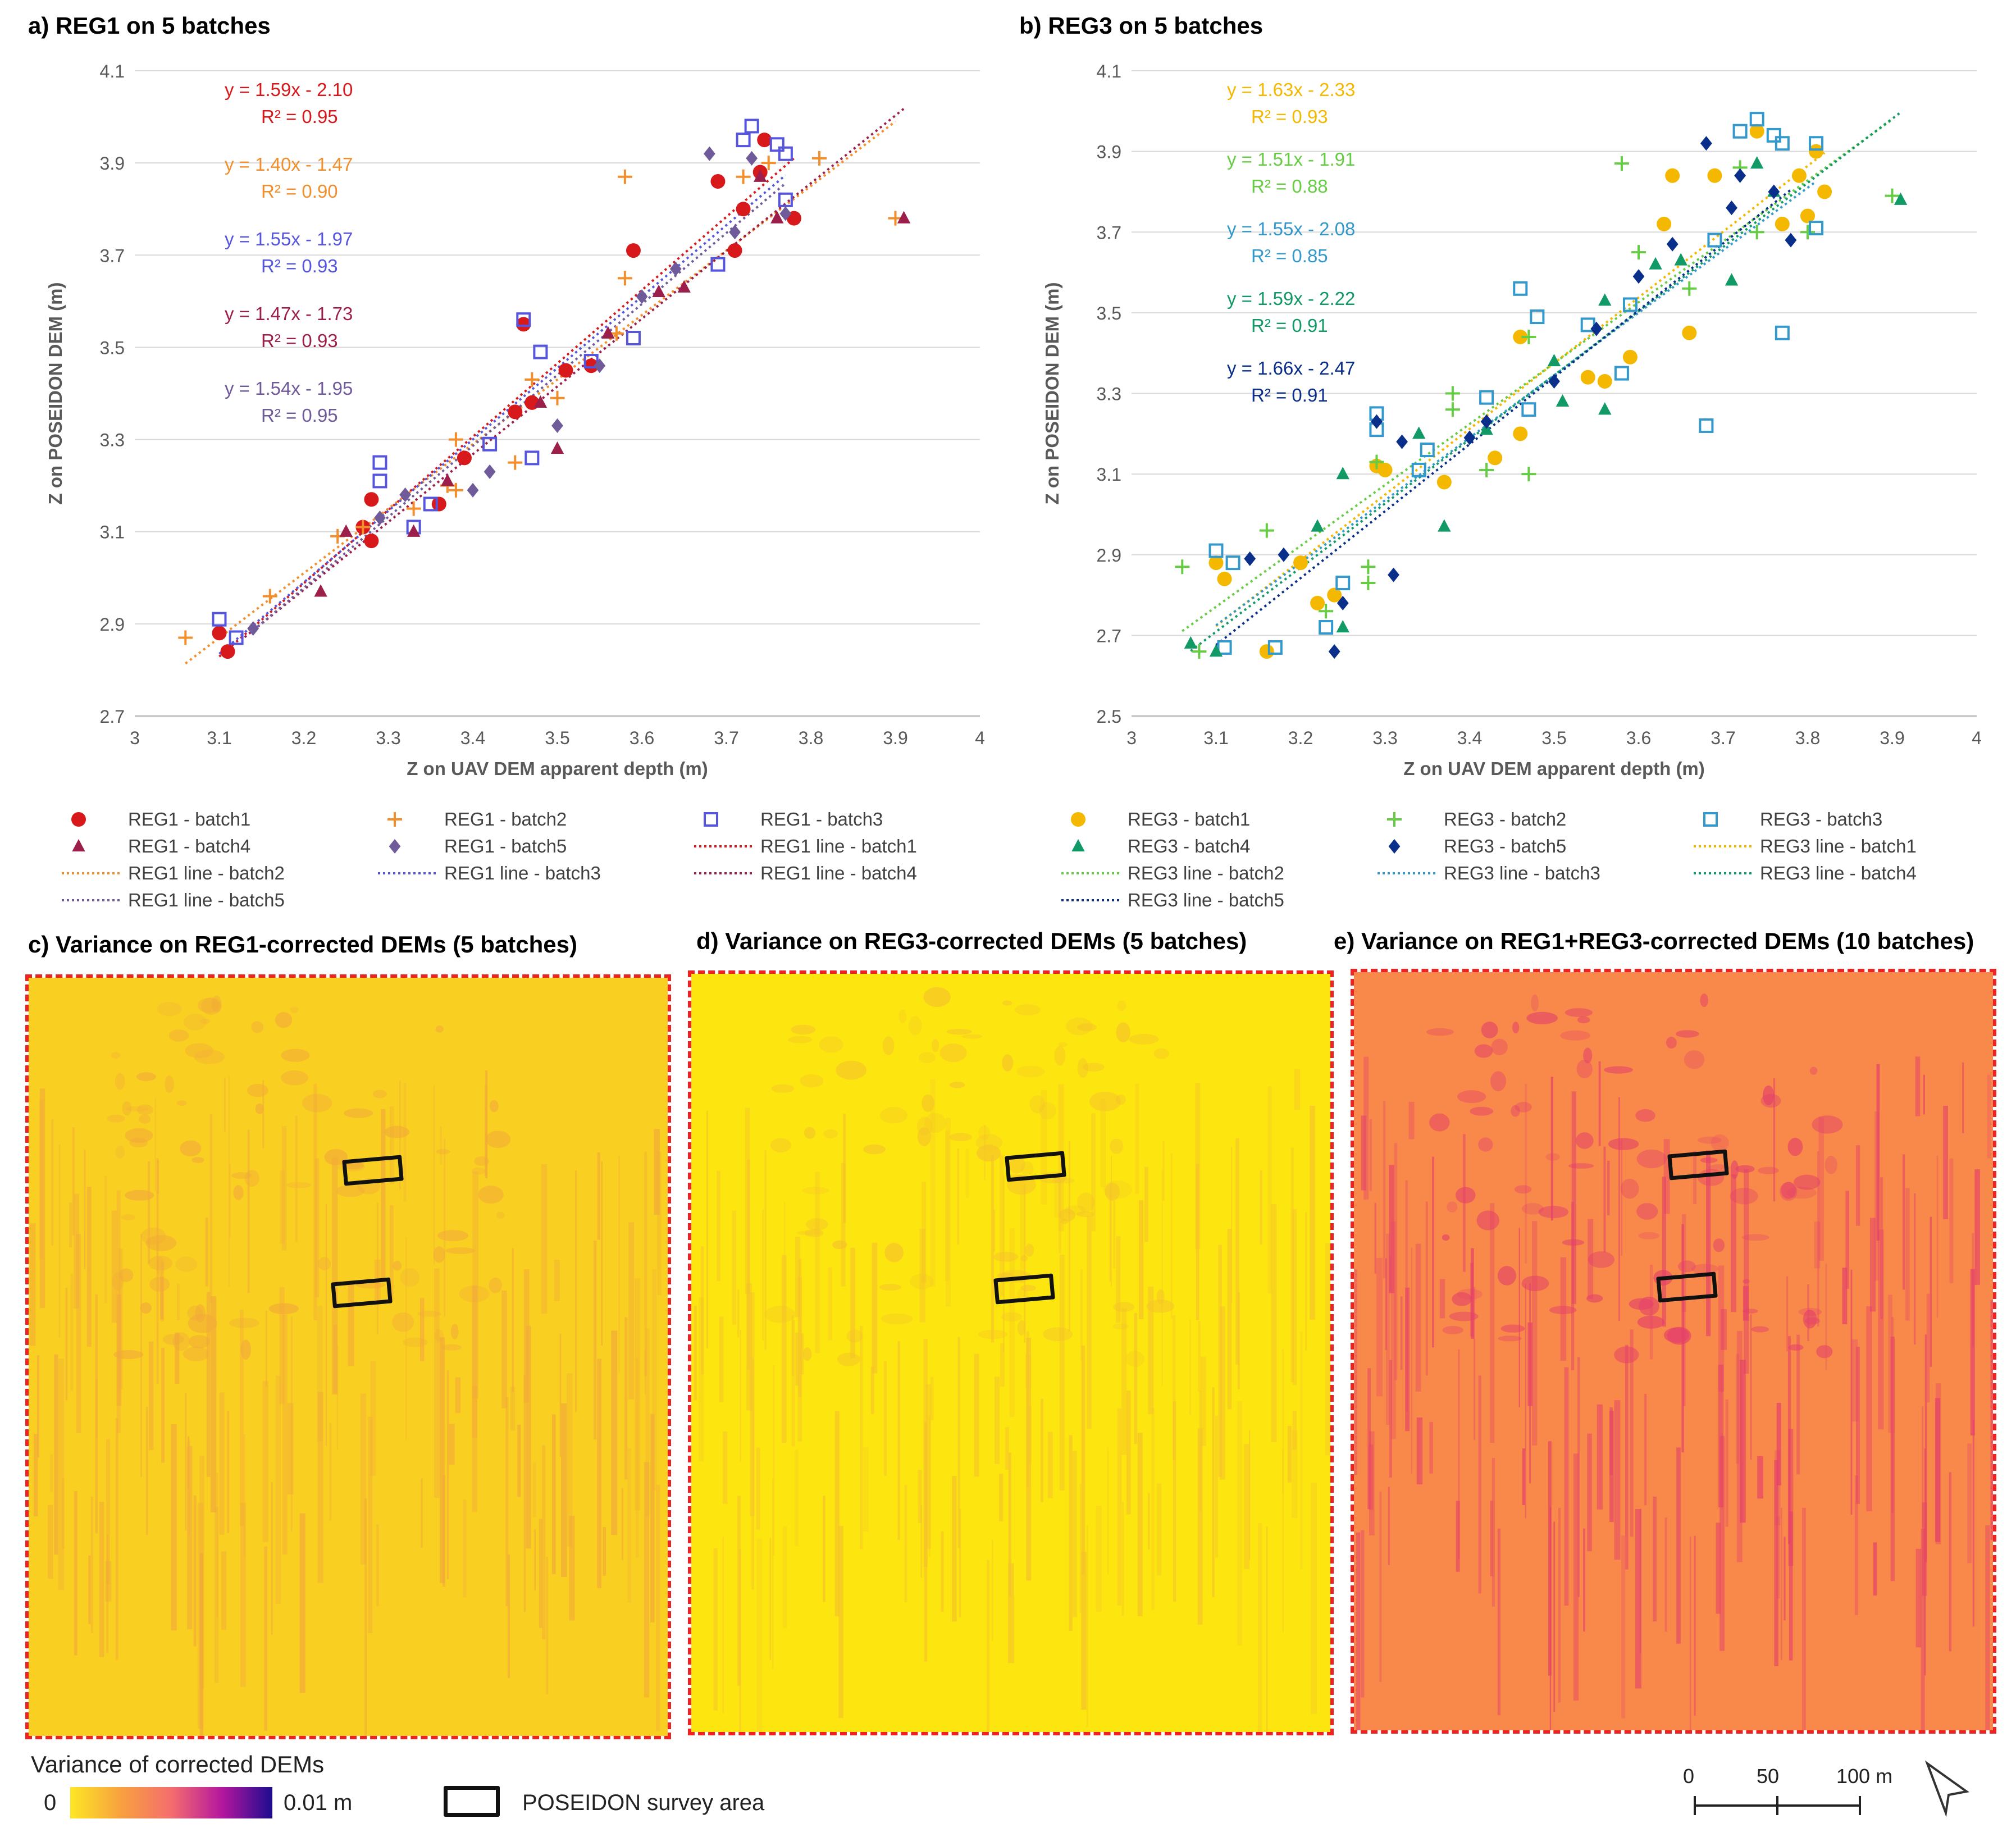 The height and width of the screenshot is (1837, 2016). Describe the element at coordinates (1892, 738) in the screenshot. I see `x-tick-label: 3.9` at that location.